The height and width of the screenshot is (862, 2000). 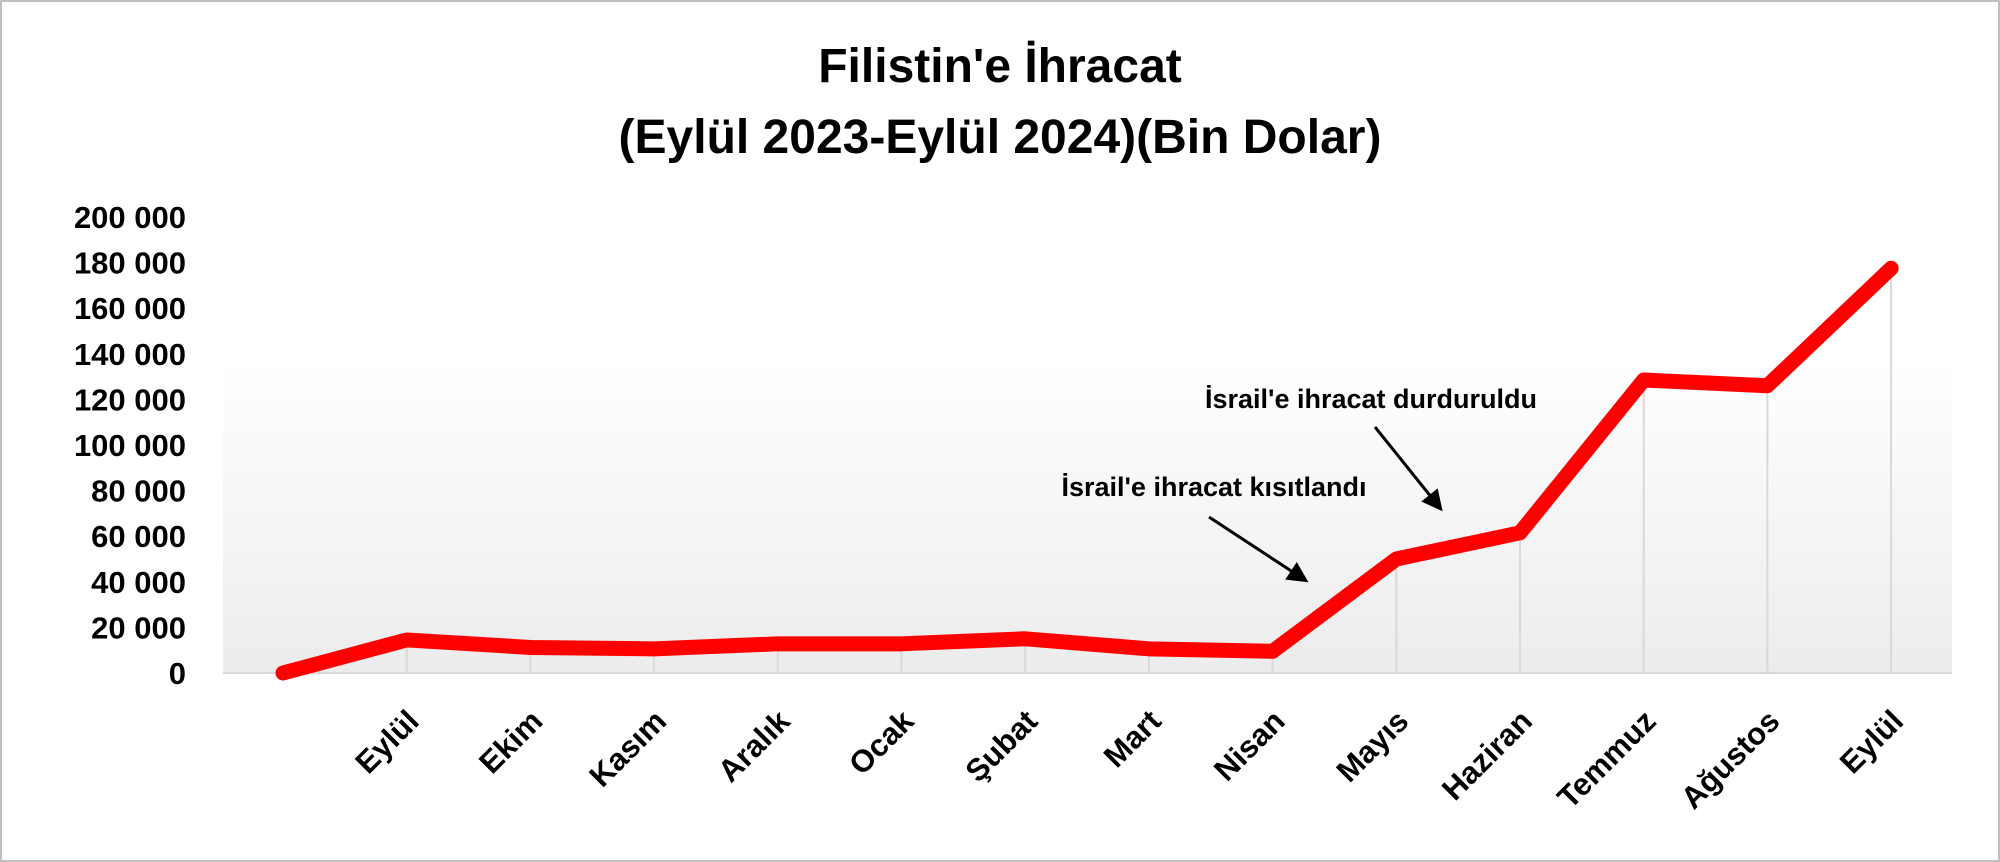 What do you see at coordinates (1000, 66) in the screenshot?
I see `chart-title: Filistin'e İhracat` at bounding box center [1000, 66].